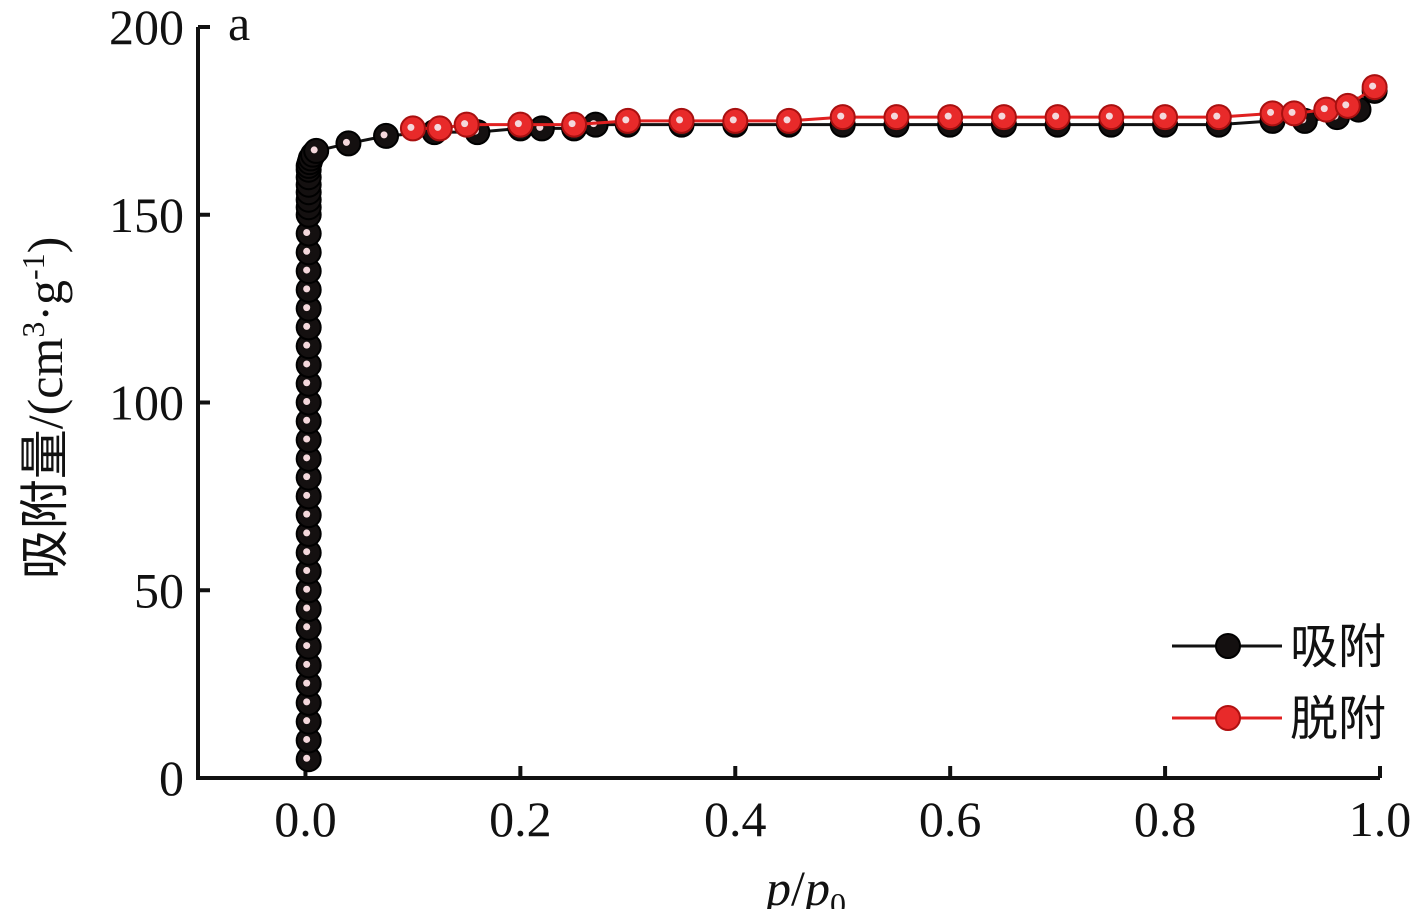 The width and height of the screenshot is (1417, 909). Describe the element at coordinates (146, 27) in the screenshot. I see `y-tick-label: 200` at that location.